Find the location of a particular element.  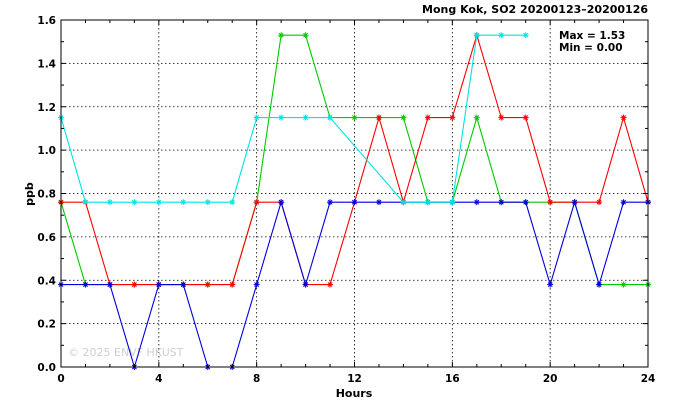

max-label: Max = 1.53 is located at coordinates (592, 36).